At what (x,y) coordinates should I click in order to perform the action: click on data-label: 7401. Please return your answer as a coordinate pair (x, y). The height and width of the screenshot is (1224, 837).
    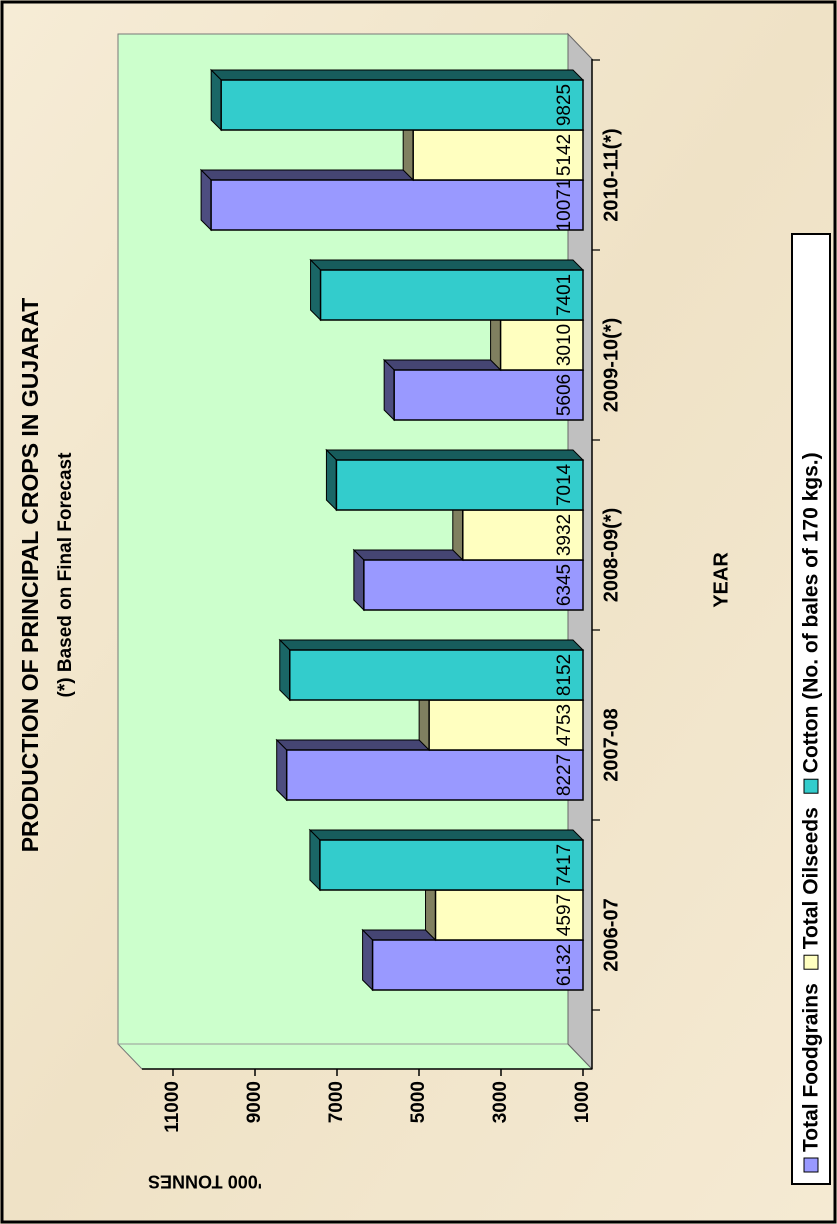
    Looking at the image, I should click on (564, 295).